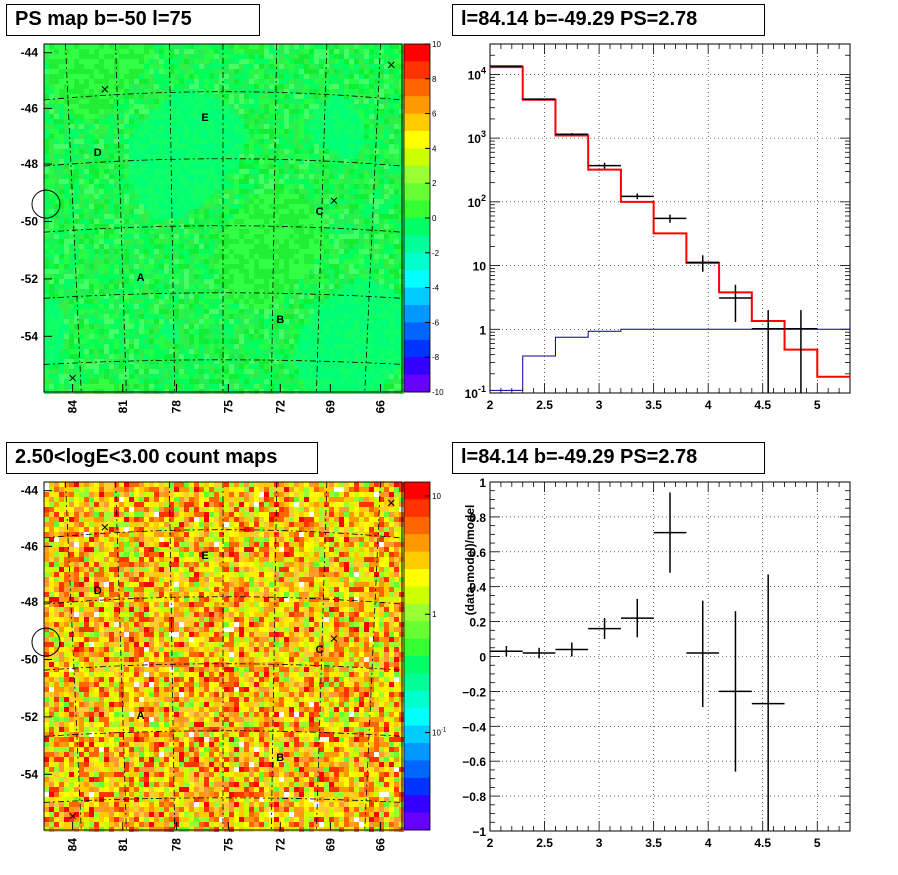  I want to click on residual-y-tick-label: −0.2, so click(474, 692).